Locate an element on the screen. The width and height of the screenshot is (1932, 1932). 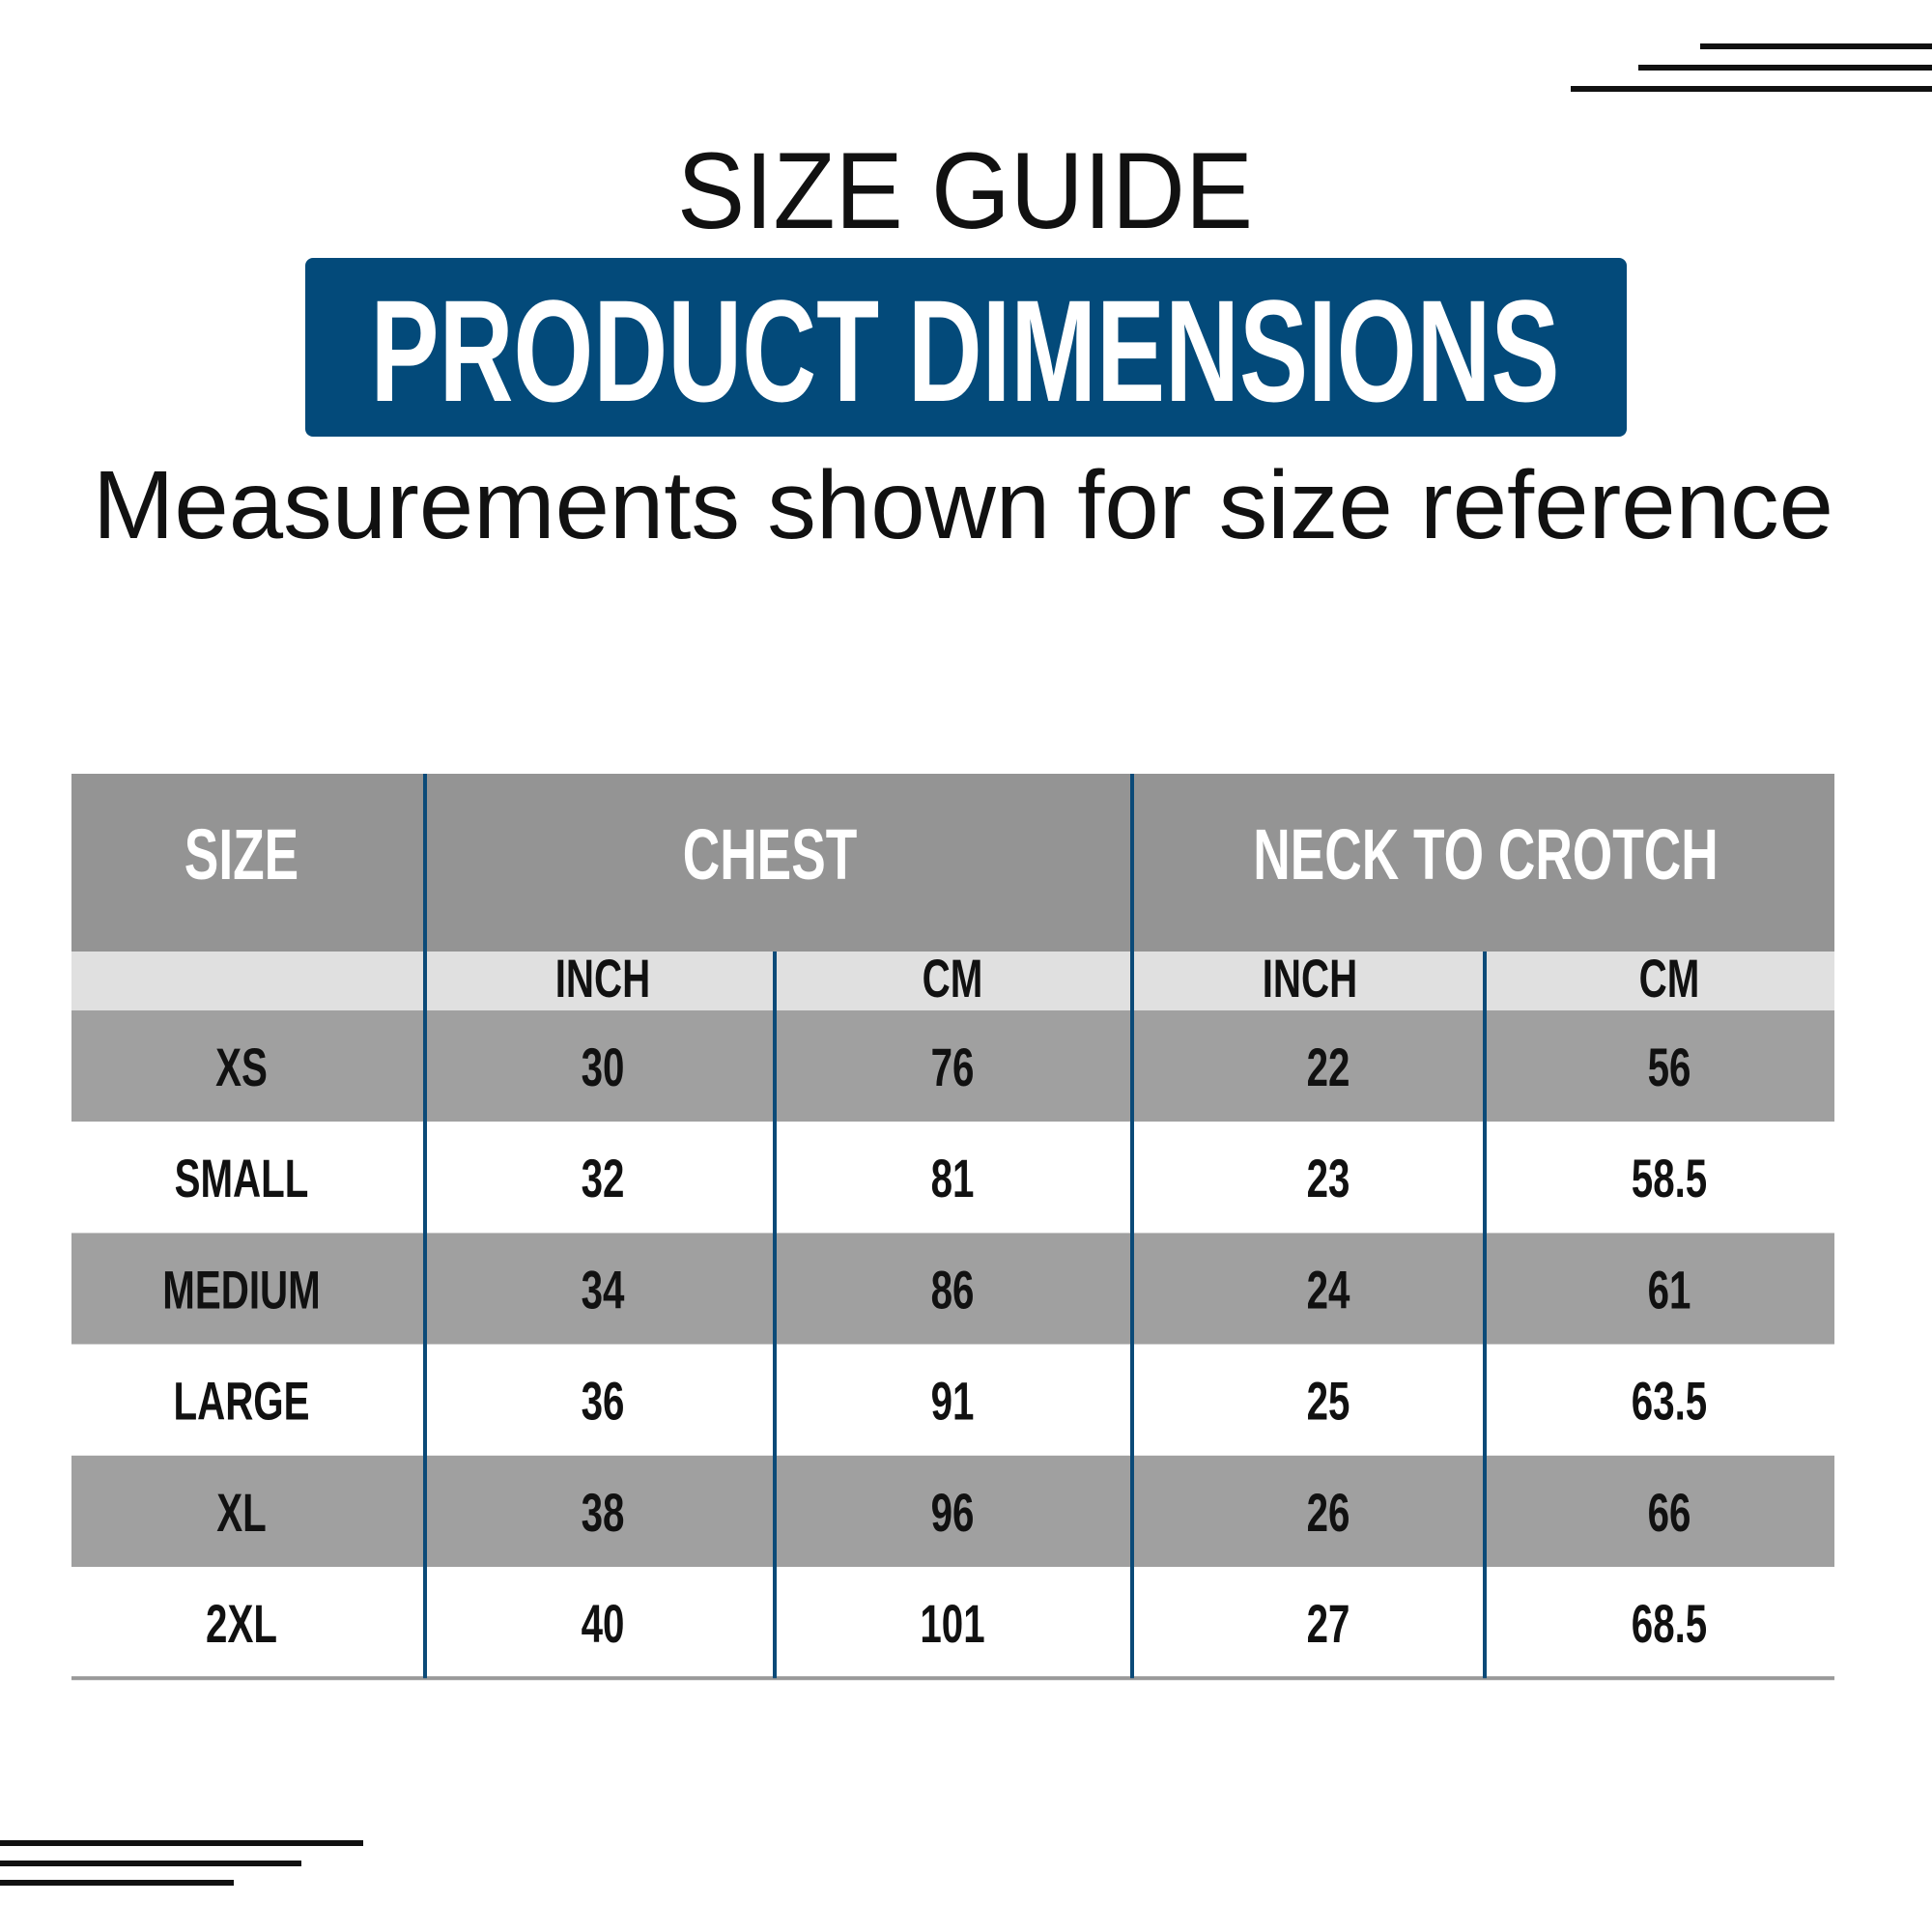
measurement: 68.5 is located at coordinates (1669, 1625).